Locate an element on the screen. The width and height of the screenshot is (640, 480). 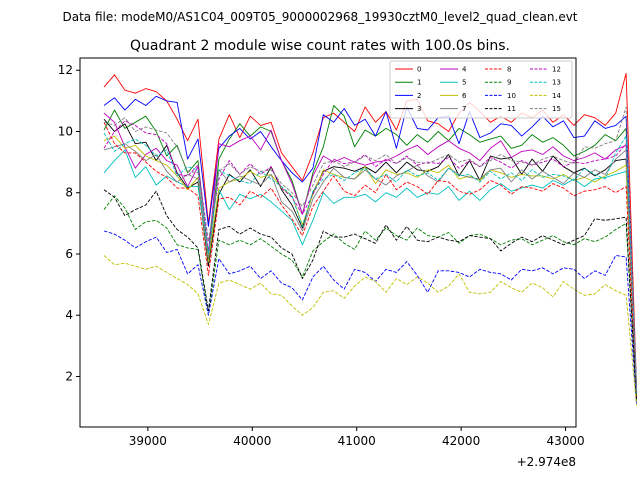
legend-label-14: 14 is located at coordinates (556, 96).